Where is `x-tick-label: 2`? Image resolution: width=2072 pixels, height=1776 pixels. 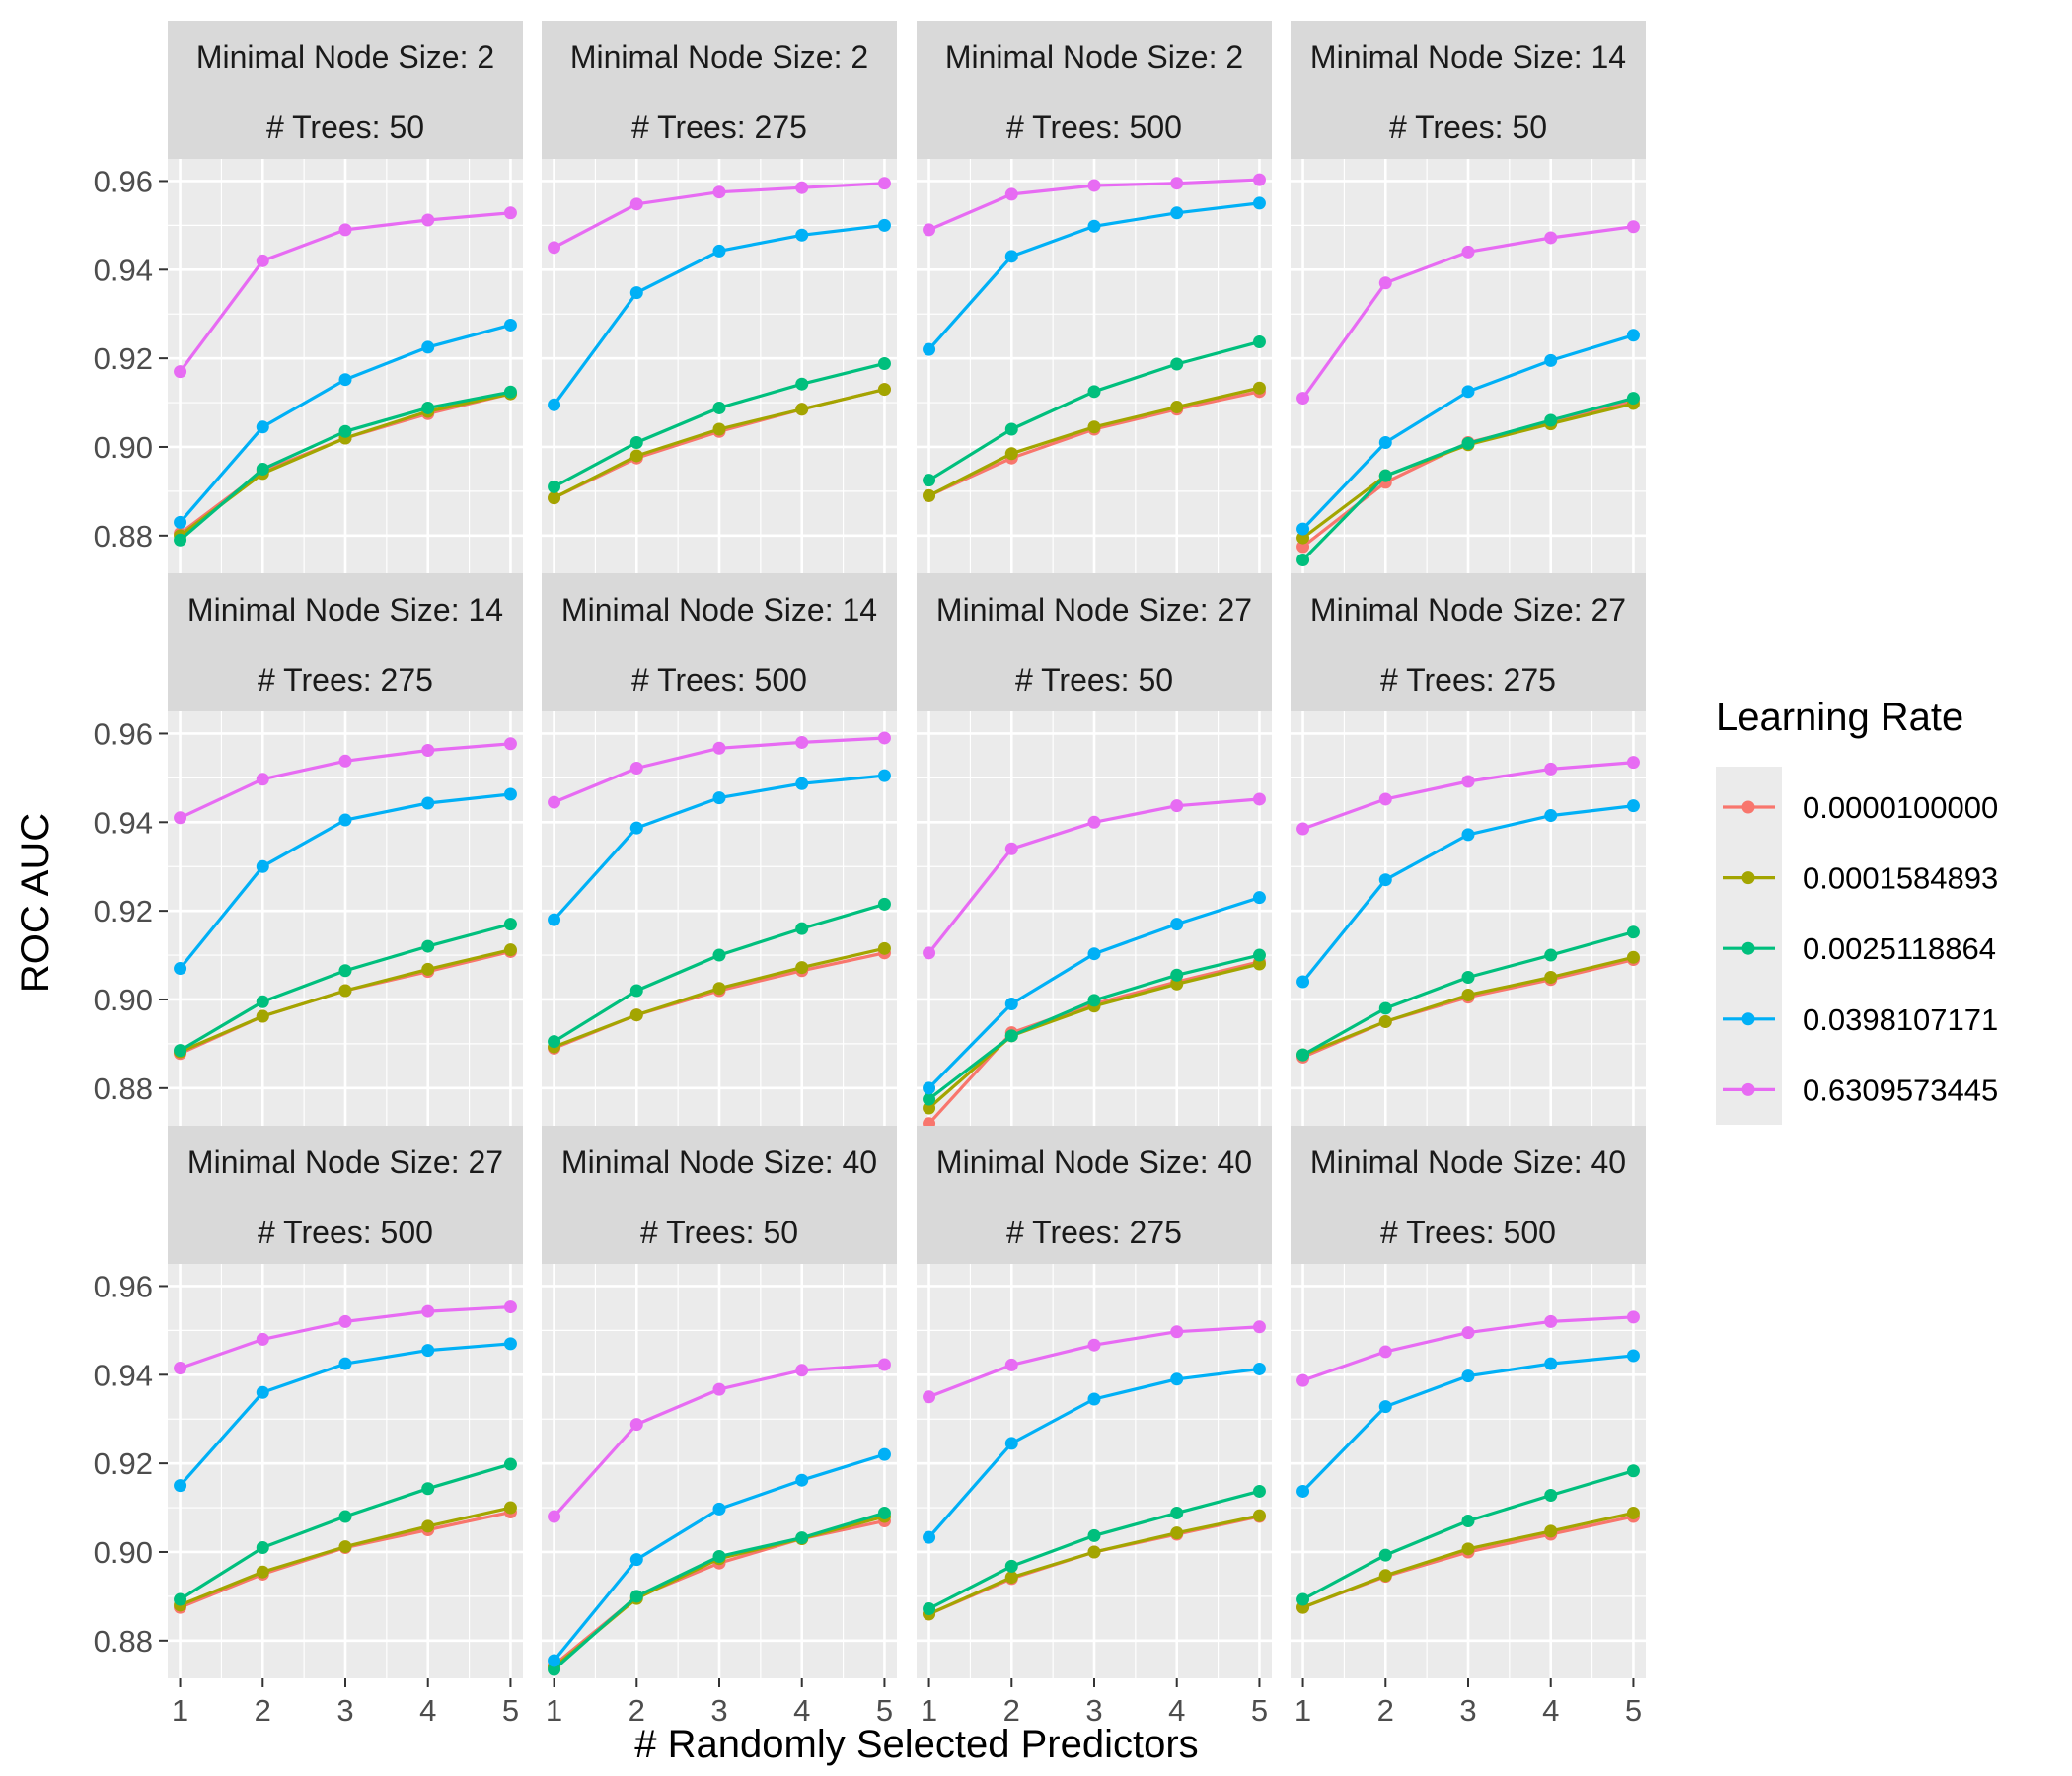
x-tick-label: 2 is located at coordinates (637, 1711).